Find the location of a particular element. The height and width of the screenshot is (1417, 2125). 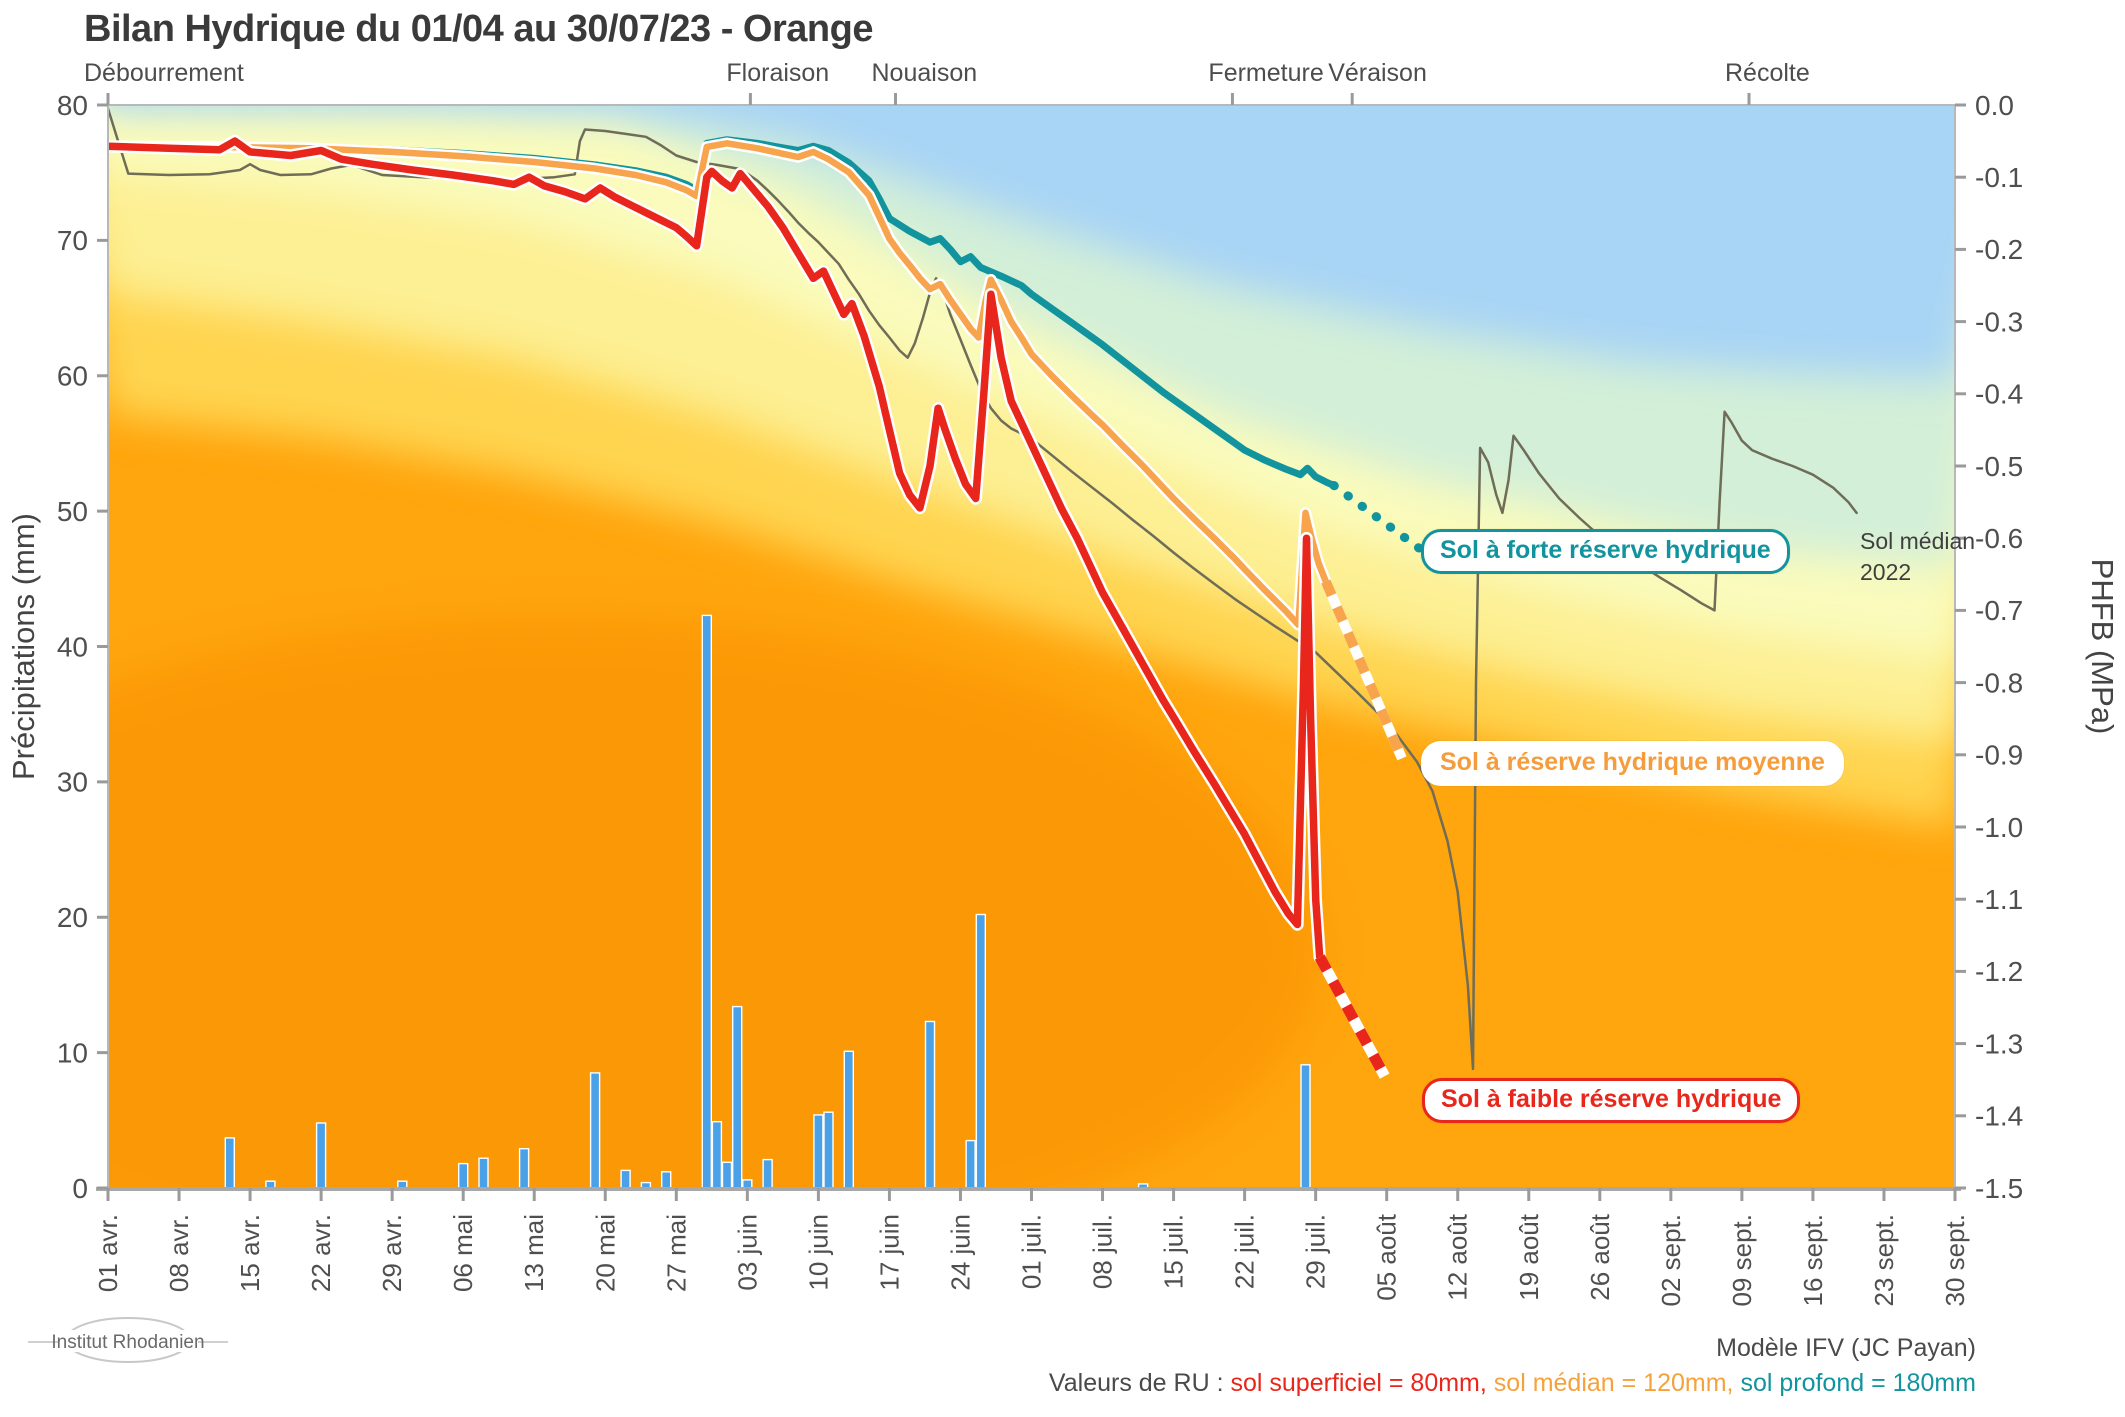

svg-text: -0.3 is located at coordinates (1999, 321).